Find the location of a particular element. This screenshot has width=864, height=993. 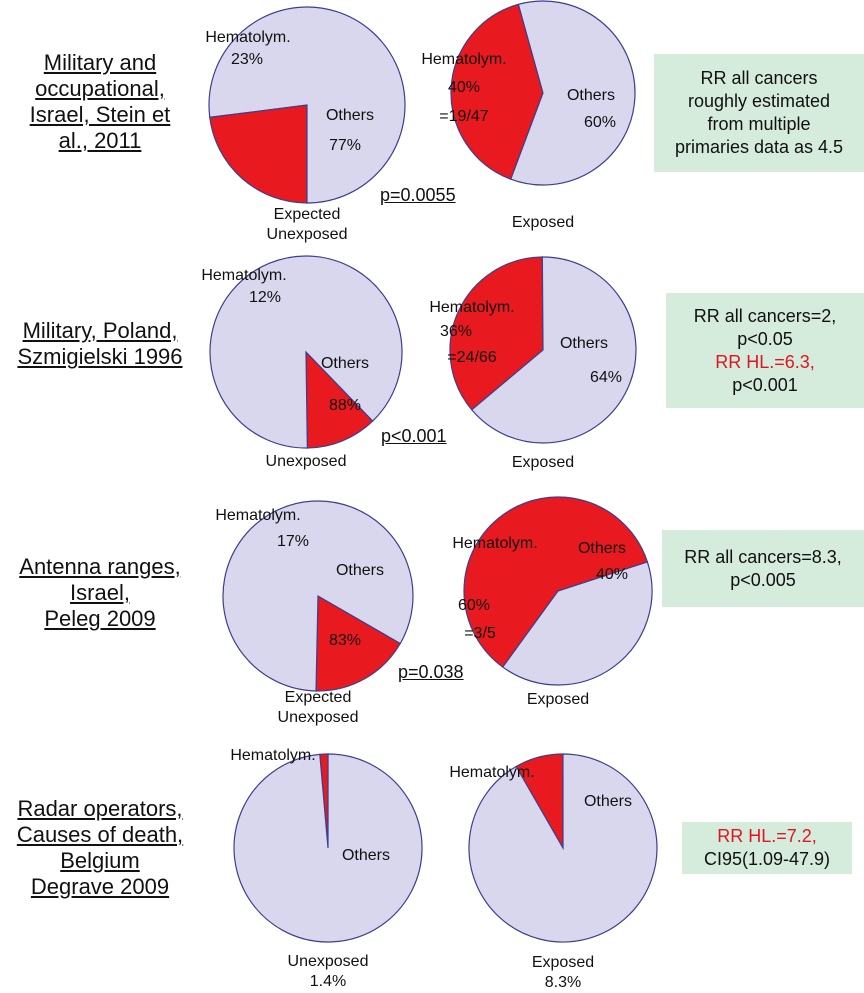

slice-count-label: =3/5 is located at coordinates (480, 633).